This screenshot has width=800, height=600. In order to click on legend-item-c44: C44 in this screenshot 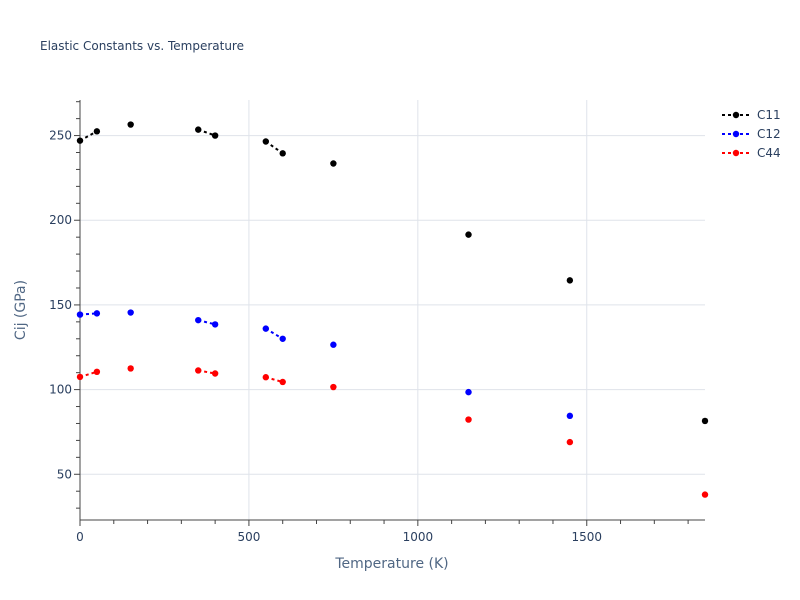, I will do `click(751, 153)`.